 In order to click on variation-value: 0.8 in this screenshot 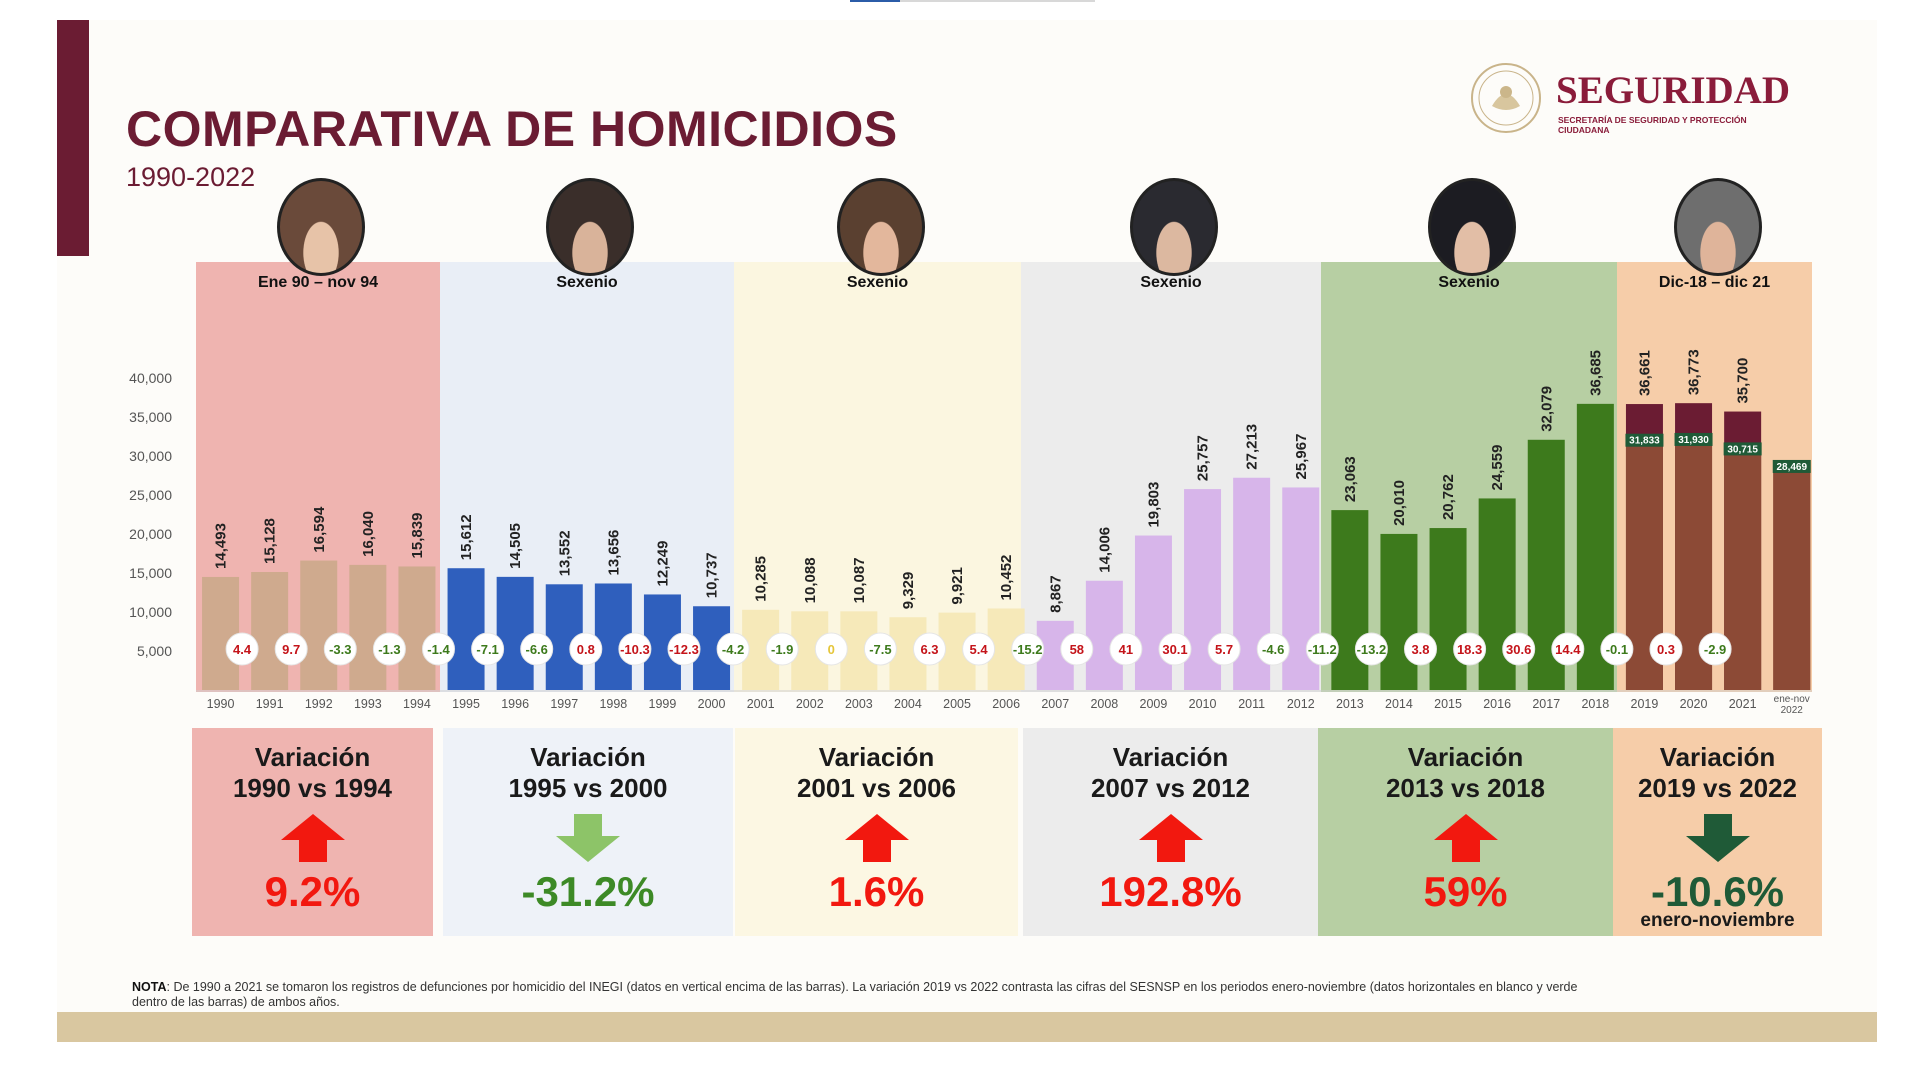, I will do `click(586, 649)`.